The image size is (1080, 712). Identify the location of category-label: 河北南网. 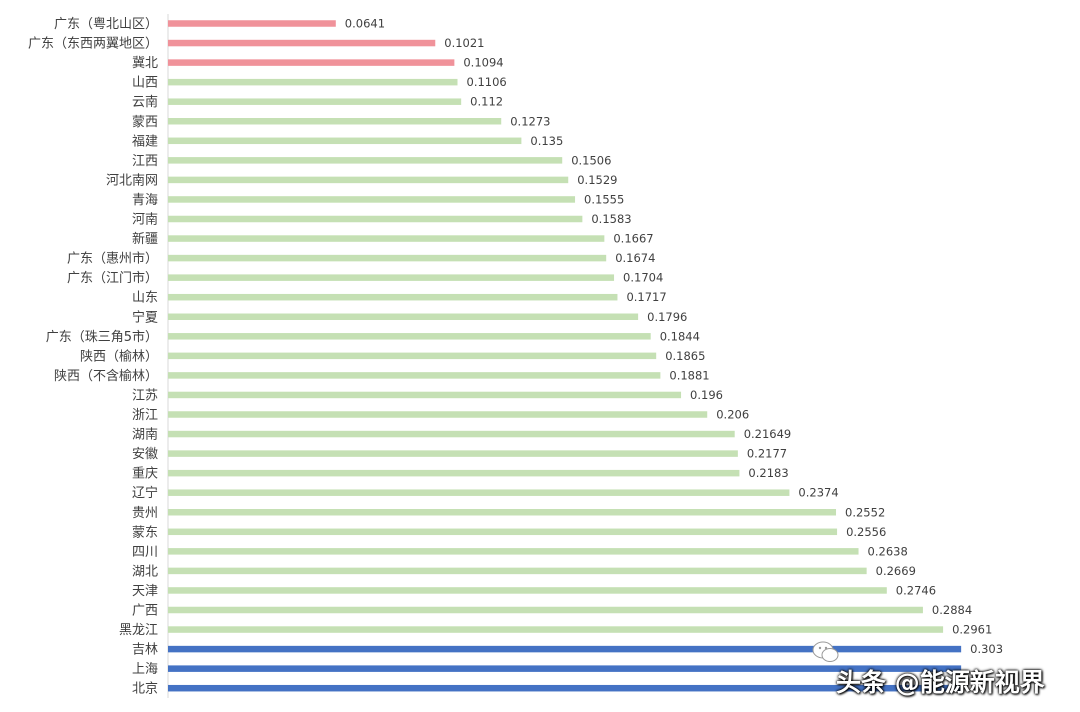
(132, 180).